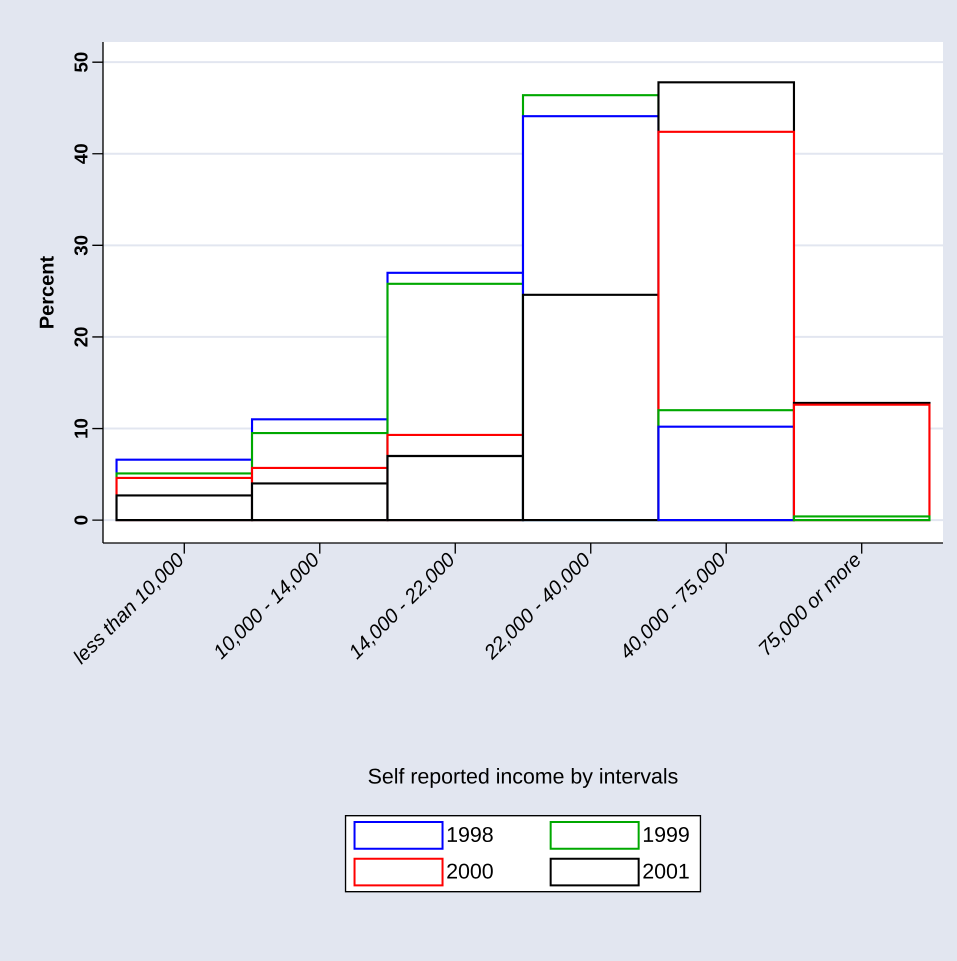  What do you see at coordinates (666, 871) in the screenshot?
I see `legend-label: 2001` at bounding box center [666, 871].